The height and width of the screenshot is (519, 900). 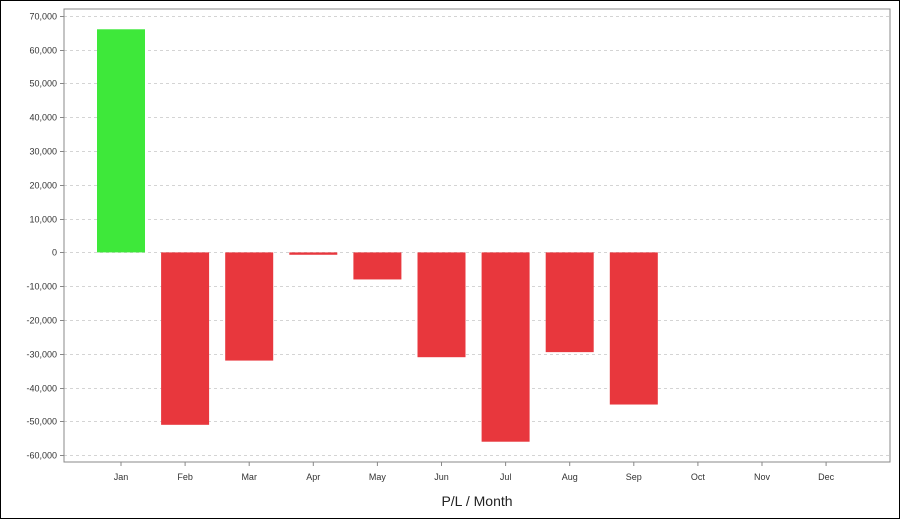 What do you see at coordinates (54, 253) in the screenshot?
I see `y-tick-label: 0` at bounding box center [54, 253].